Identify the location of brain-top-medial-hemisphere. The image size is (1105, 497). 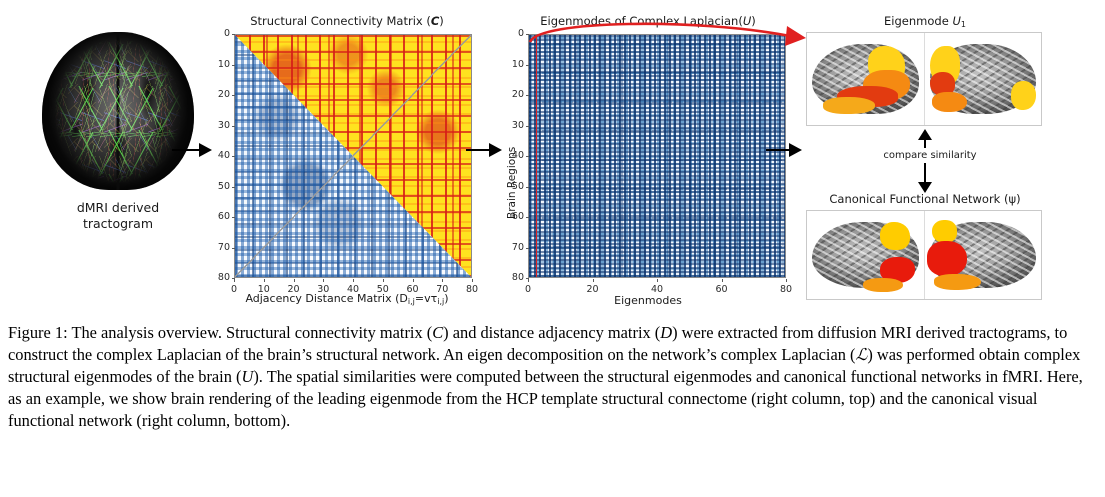
(982, 79).